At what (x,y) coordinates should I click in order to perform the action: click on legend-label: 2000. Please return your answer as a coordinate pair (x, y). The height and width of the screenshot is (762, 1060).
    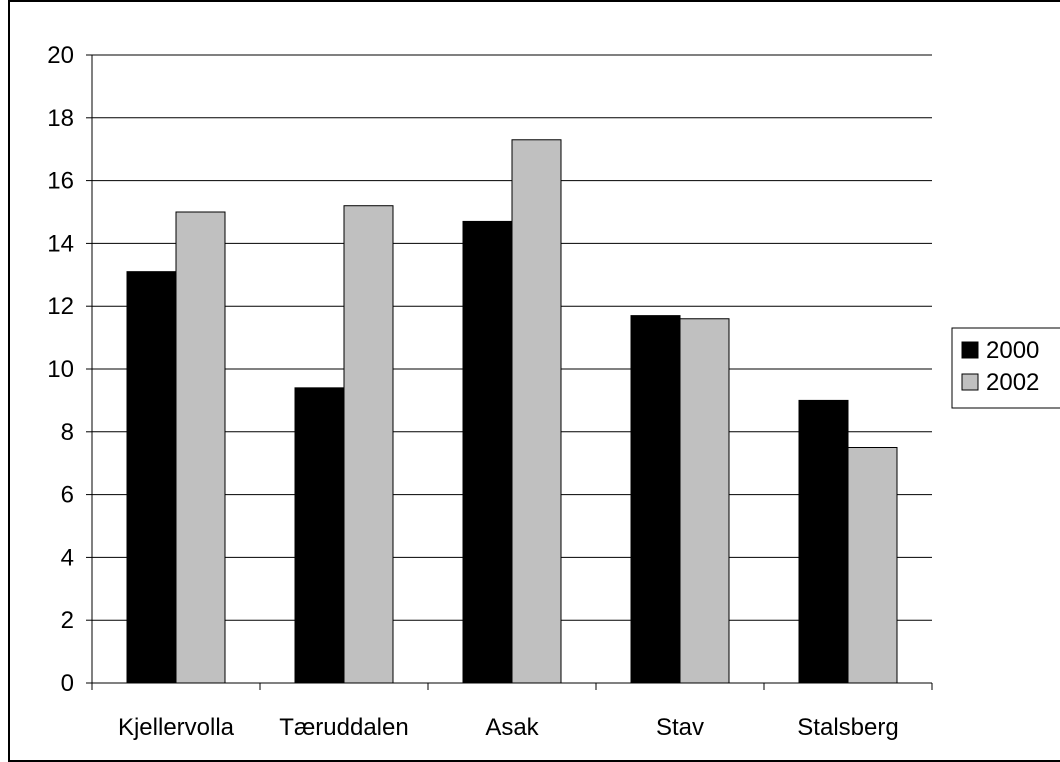
    Looking at the image, I should click on (1012, 350).